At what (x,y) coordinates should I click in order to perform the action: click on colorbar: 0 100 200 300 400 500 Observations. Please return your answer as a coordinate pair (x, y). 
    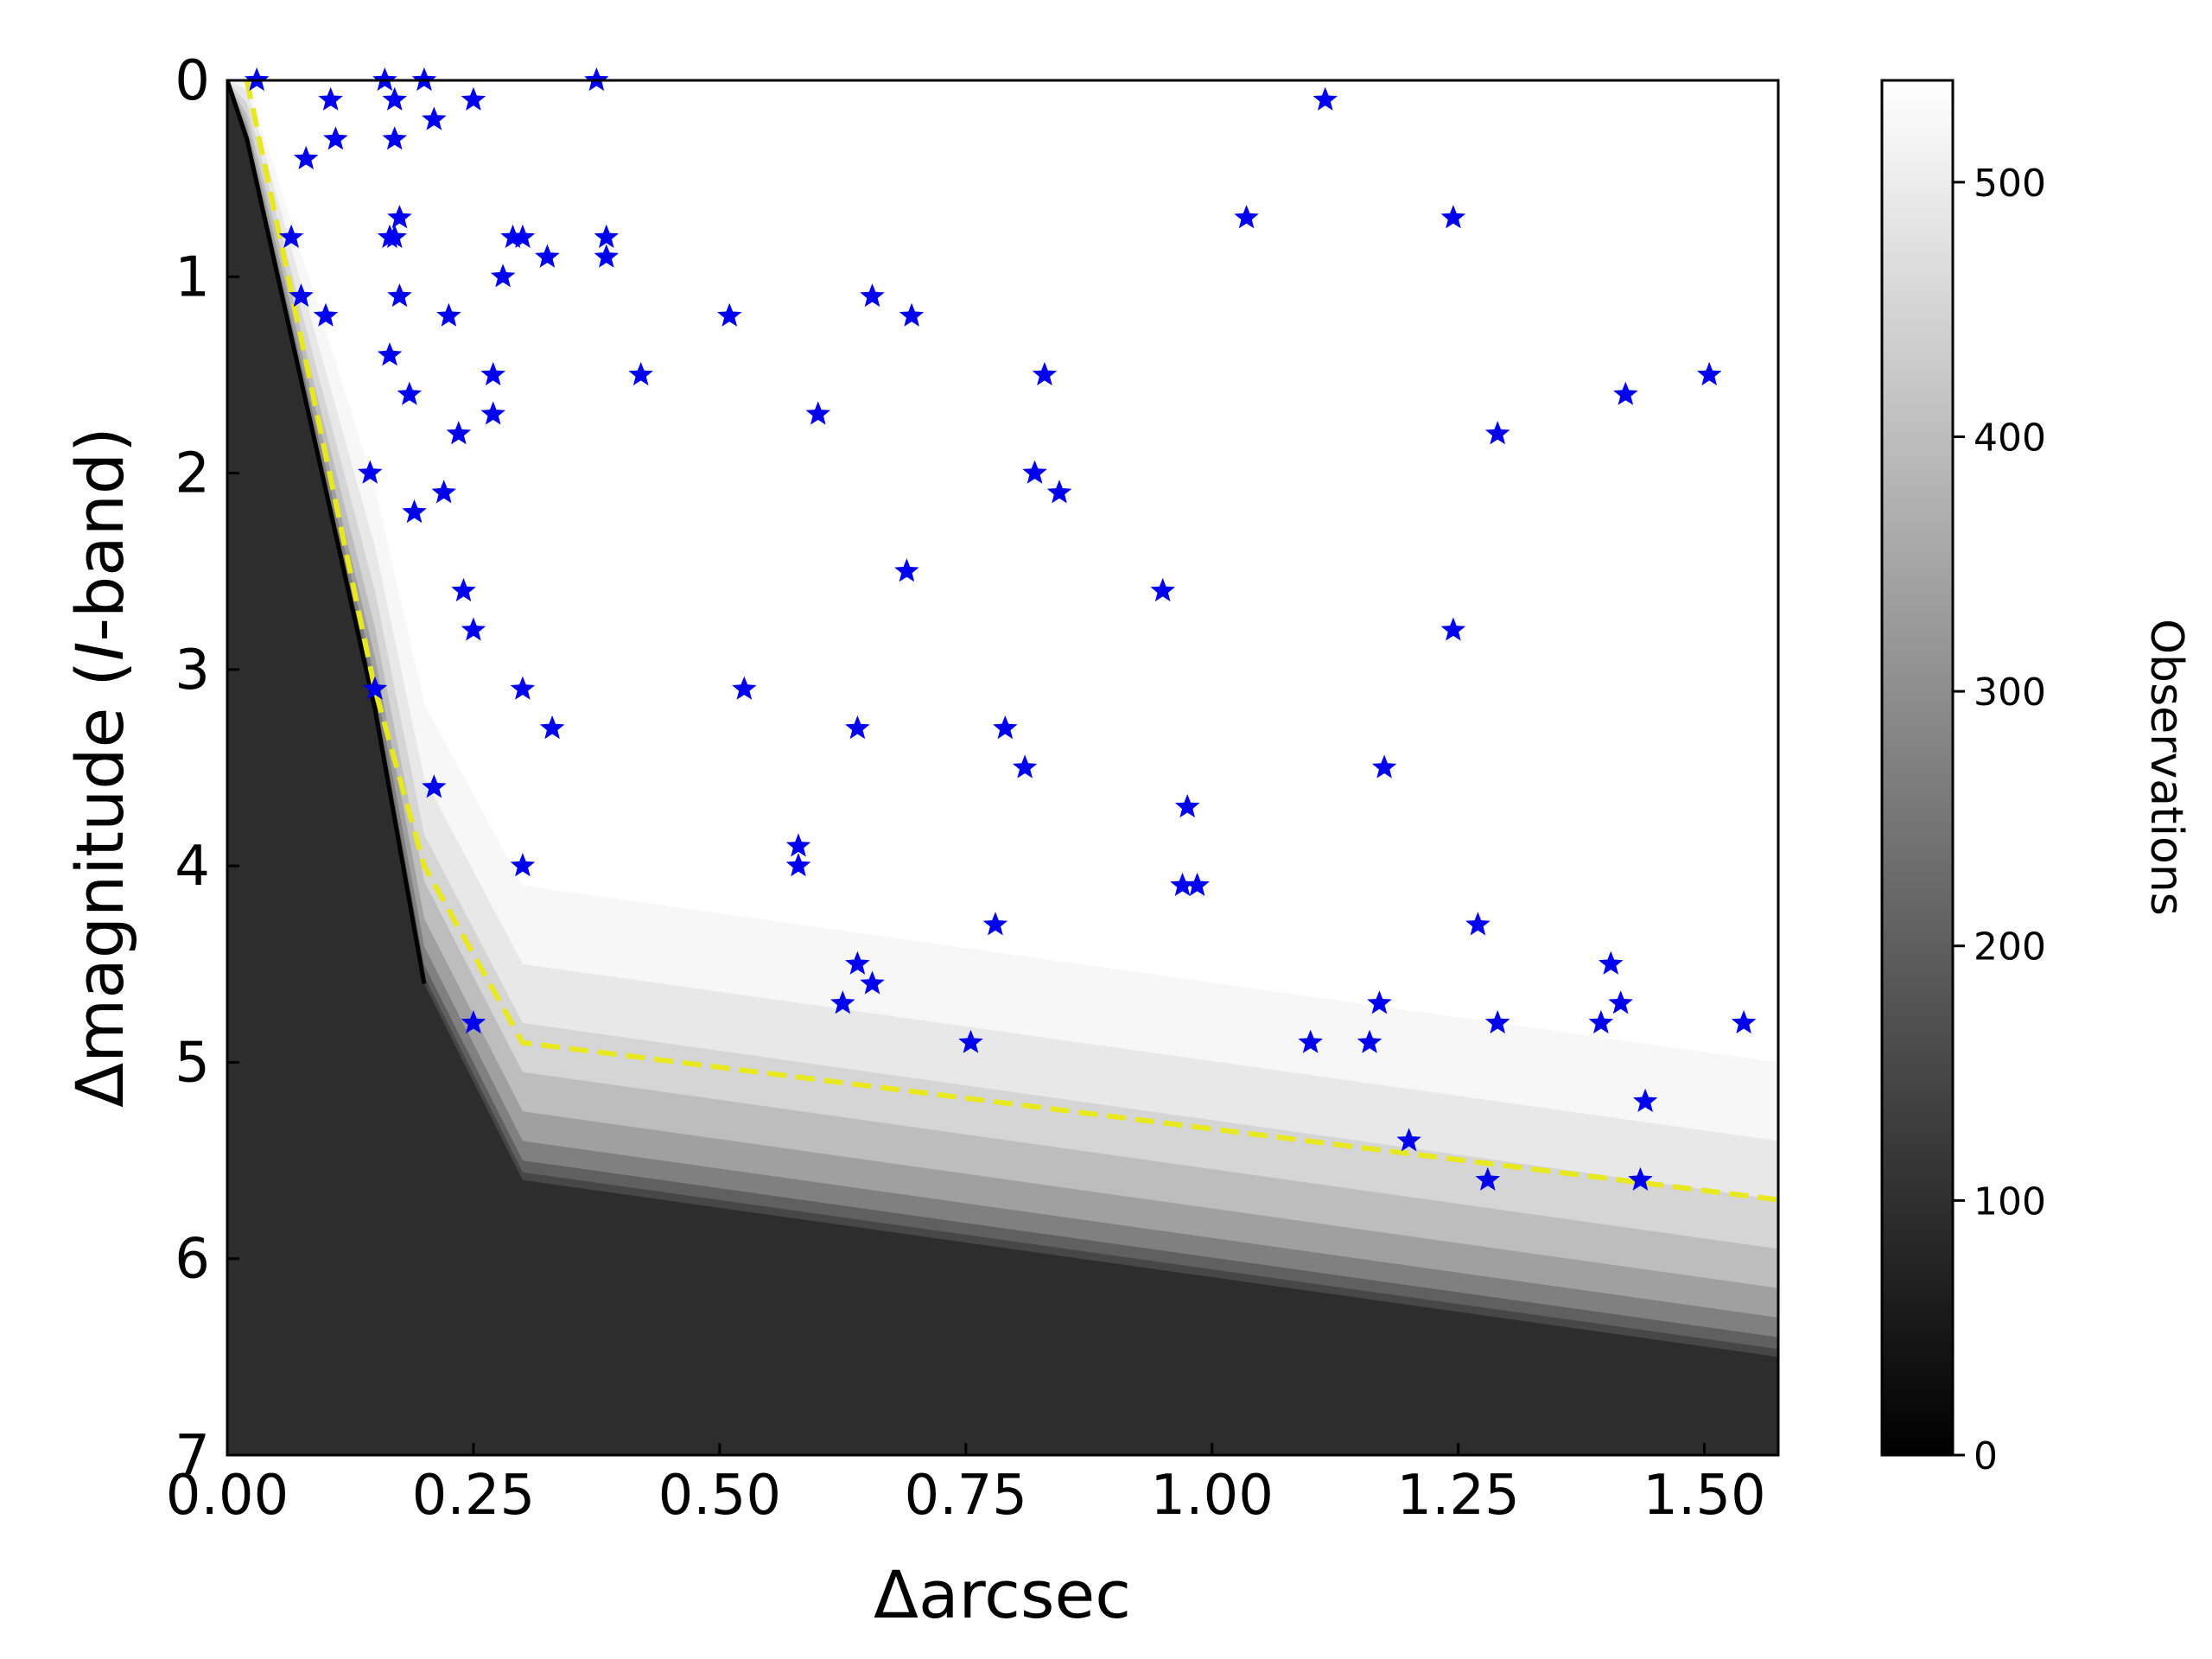
    Looking at the image, I should click on (2036, 778).